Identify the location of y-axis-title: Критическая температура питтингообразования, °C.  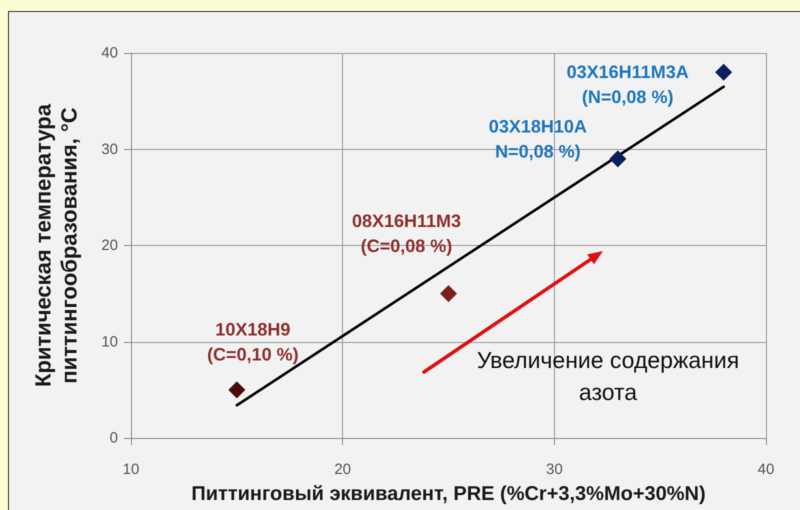
(56, 245).